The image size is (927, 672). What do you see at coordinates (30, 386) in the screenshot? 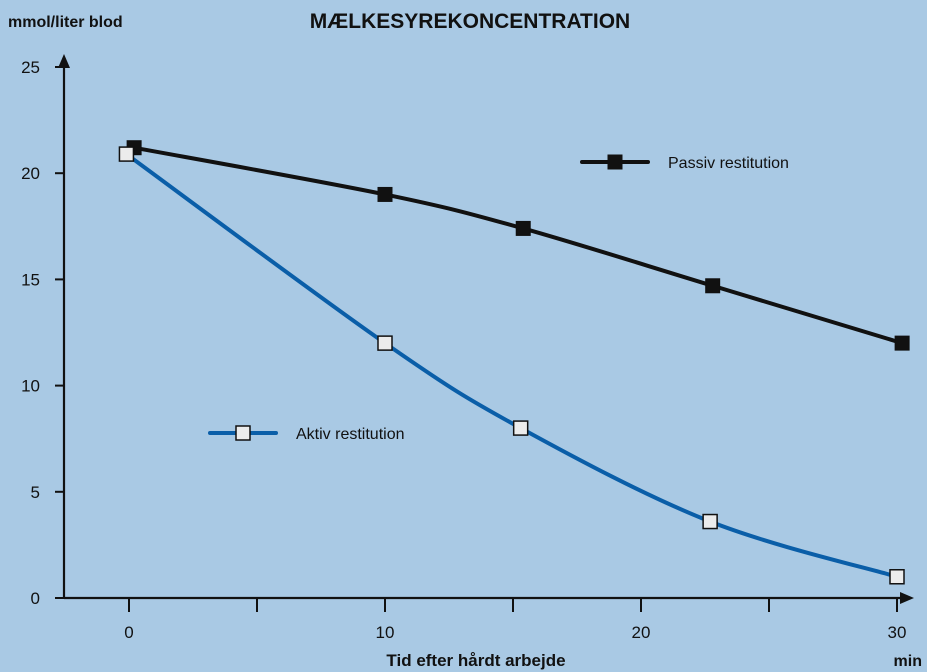
I see `y-tick-label: 10` at bounding box center [30, 386].